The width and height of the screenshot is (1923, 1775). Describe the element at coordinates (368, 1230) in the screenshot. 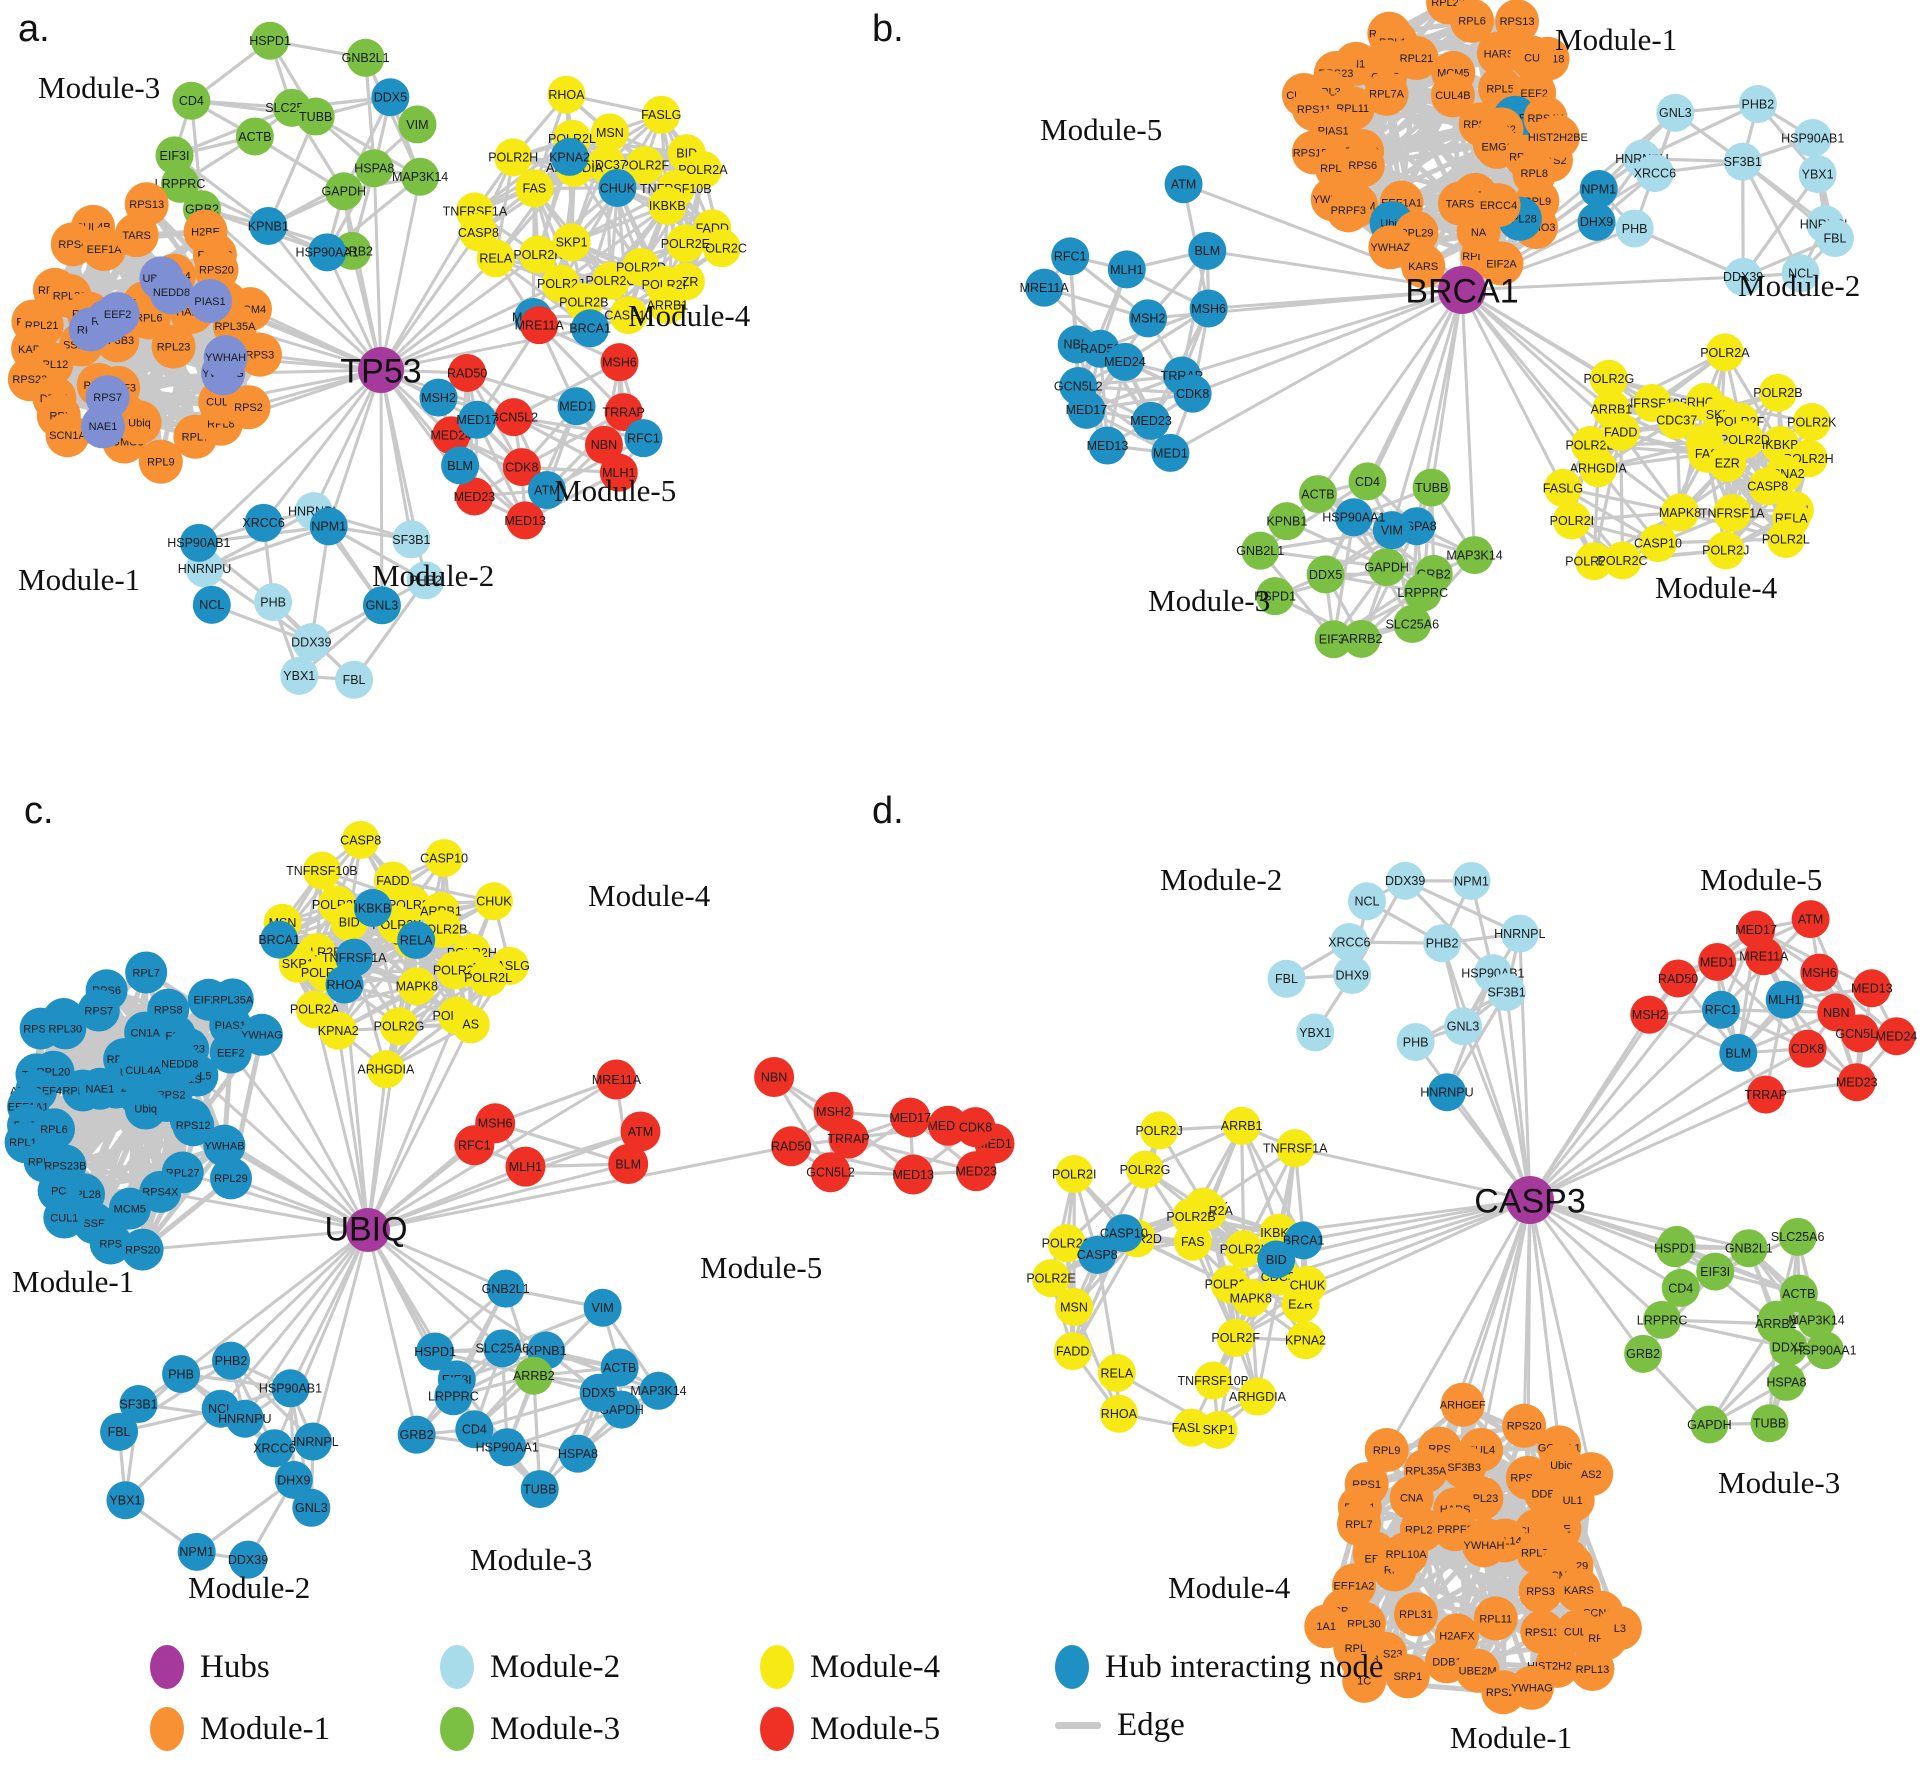

I see `hub-node-UBIQ` at that location.